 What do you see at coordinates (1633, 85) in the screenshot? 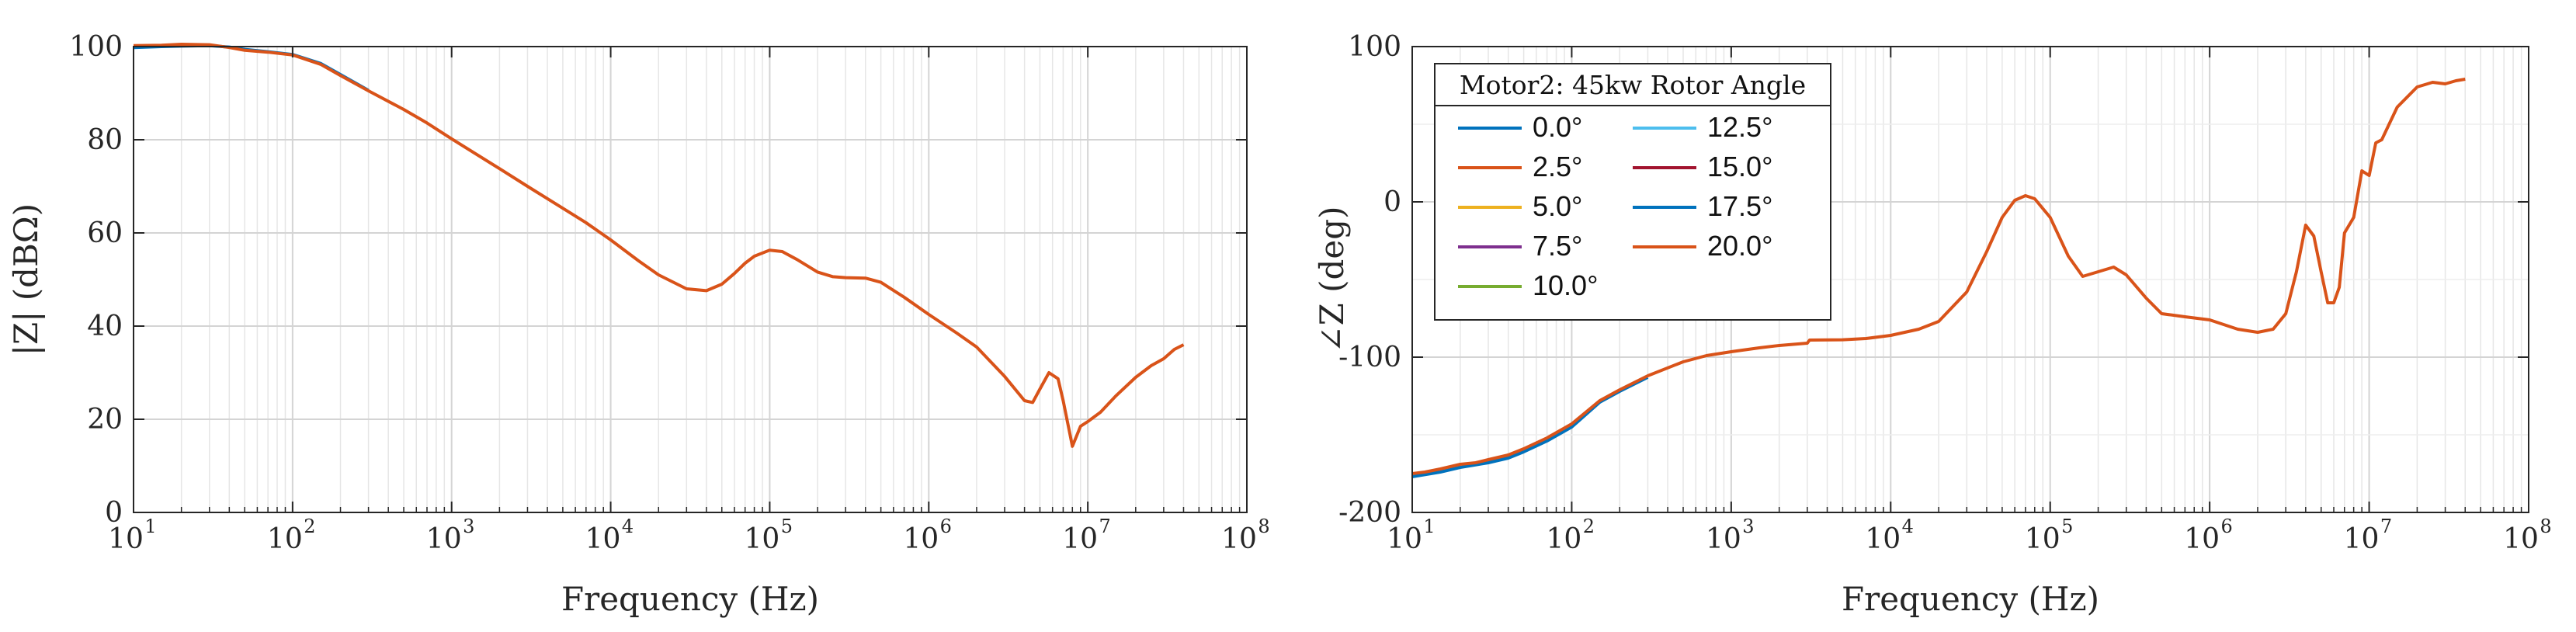
I see `legend-title: Motor2: 45kw Rotor Angle` at bounding box center [1633, 85].